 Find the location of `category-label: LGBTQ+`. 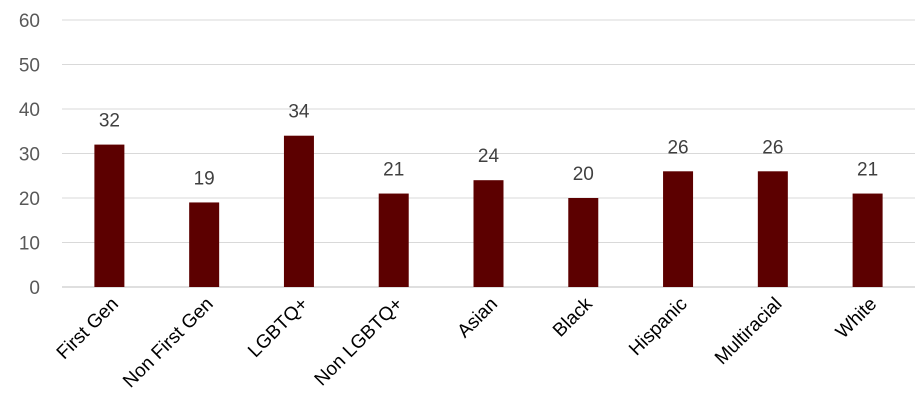

category-label: LGBTQ+ is located at coordinates (278, 328).